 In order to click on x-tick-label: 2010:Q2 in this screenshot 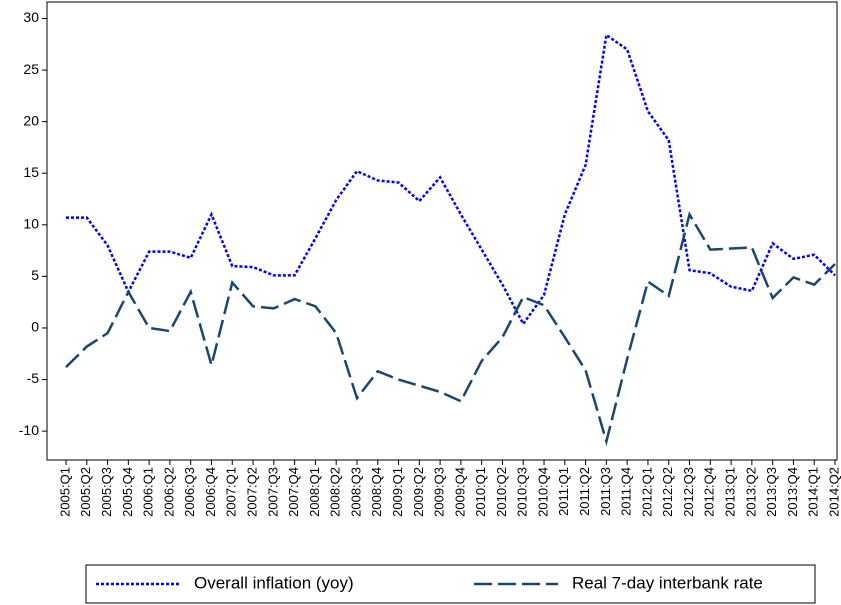, I will do `click(501, 492)`.